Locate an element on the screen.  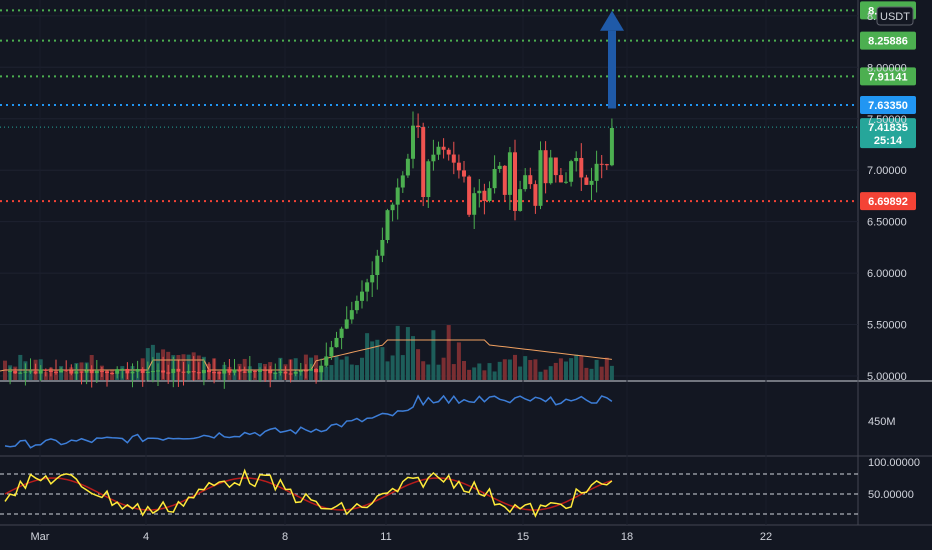
rsi-signal-line is located at coordinates (308, 494).